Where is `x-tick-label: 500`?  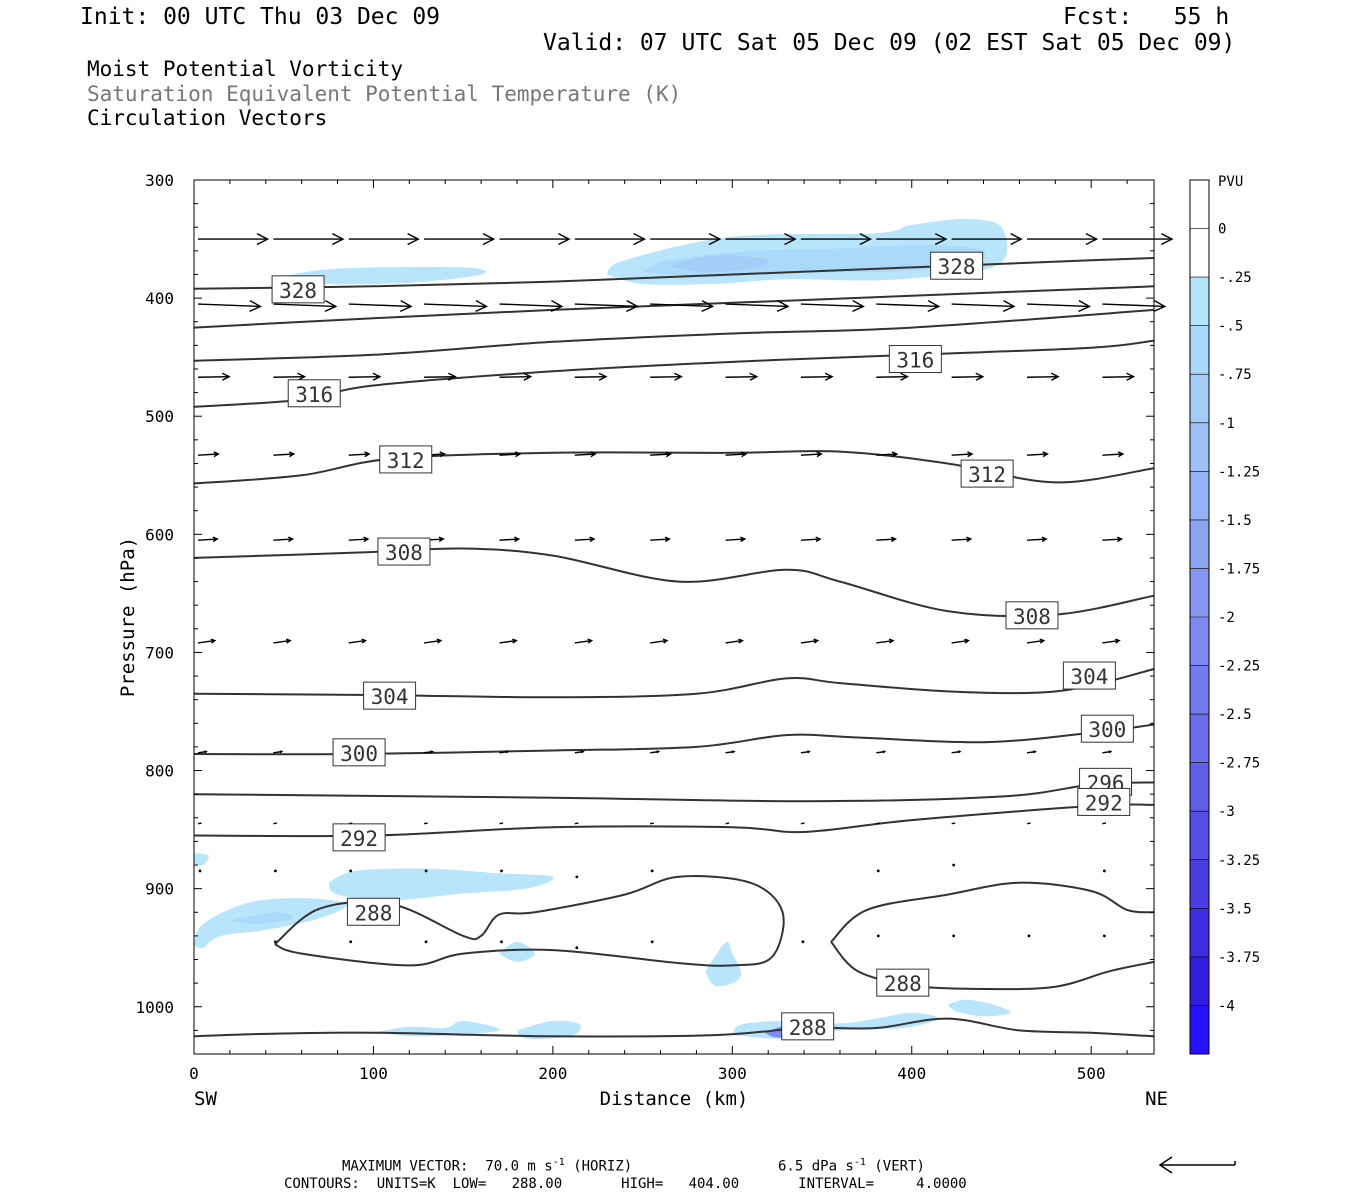
x-tick-label: 500 is located at coordinates (1091, 1073).